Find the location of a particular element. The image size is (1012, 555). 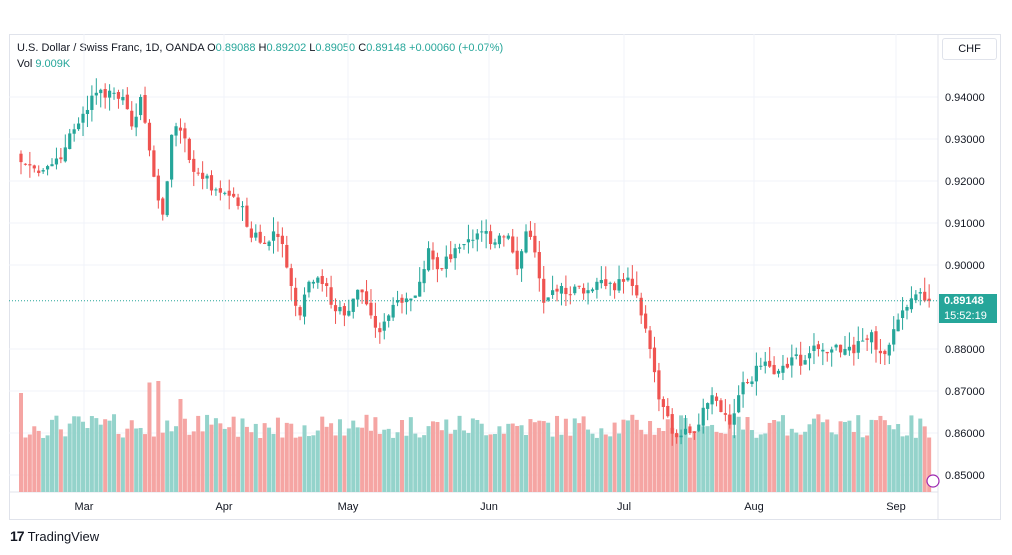

y-tick-label: 0.85000 is located at coordinates (965, 476).